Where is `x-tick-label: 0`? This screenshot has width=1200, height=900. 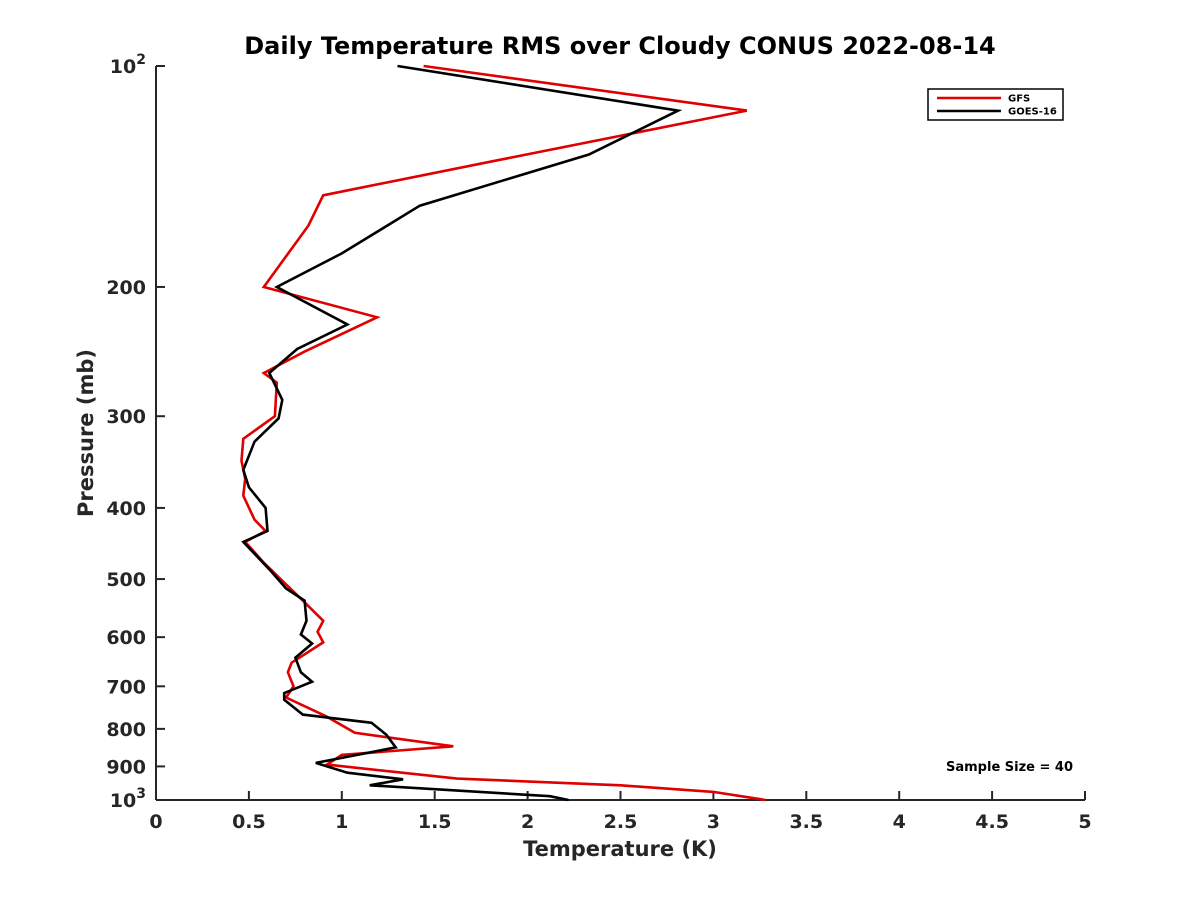
x-tick-label: 0 is located at coordinates (155, 822).